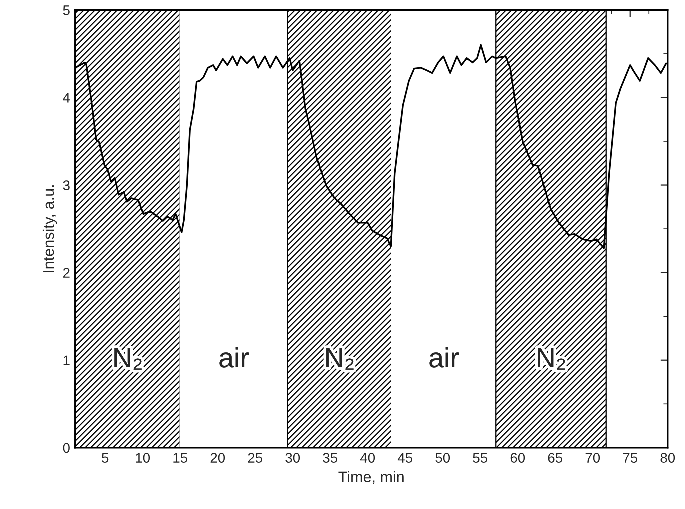 This screenshot has width=685, height=509. I want to click on x-tick-label: 50, so click(443, 458).